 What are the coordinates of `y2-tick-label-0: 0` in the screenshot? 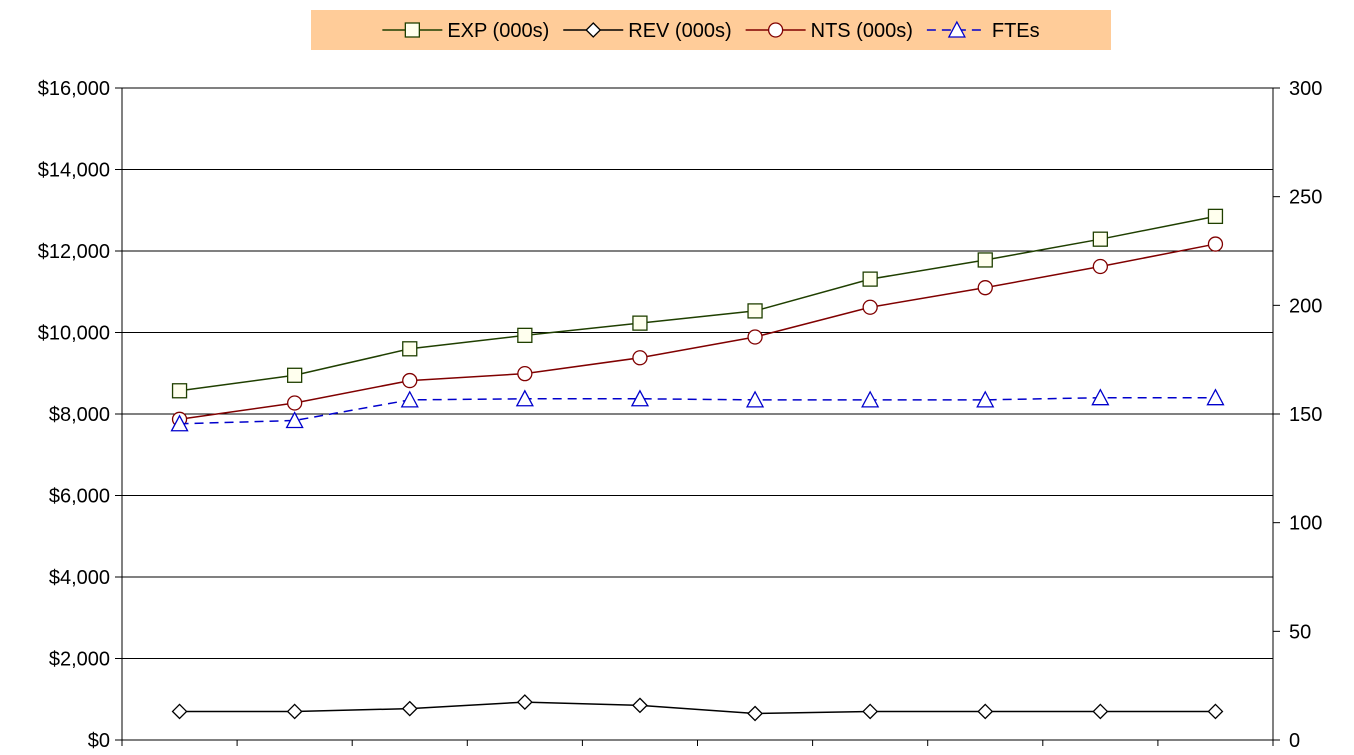 It's located at (1294, 741).